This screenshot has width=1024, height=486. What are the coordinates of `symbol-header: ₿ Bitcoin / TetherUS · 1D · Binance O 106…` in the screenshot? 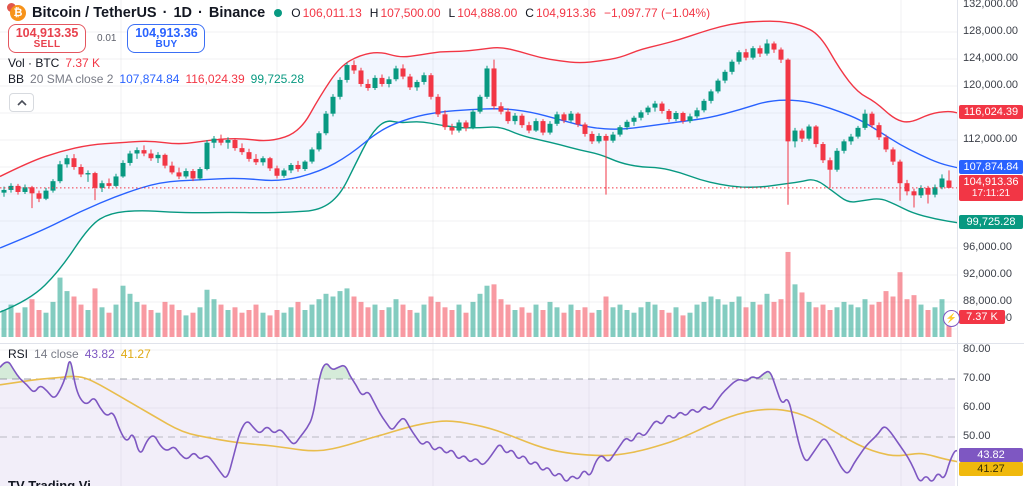 It's located at (358, 13).